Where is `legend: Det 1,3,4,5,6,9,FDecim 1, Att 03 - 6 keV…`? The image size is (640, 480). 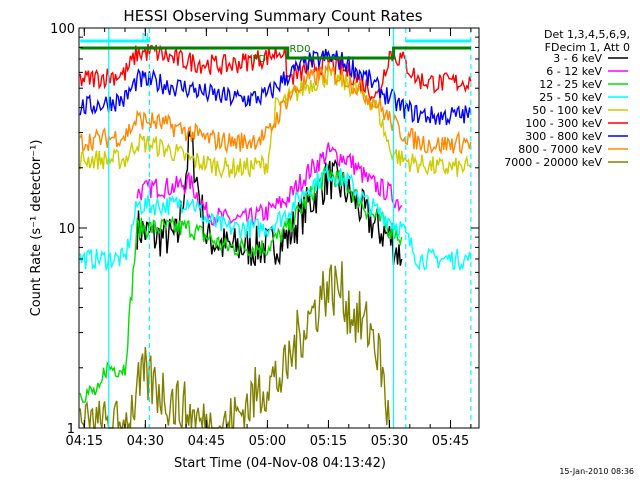
legend: Det 1,3,4,5,6,9,FDecim 1, Att 03 - 6 keV… is located at coordinates (567, 98).